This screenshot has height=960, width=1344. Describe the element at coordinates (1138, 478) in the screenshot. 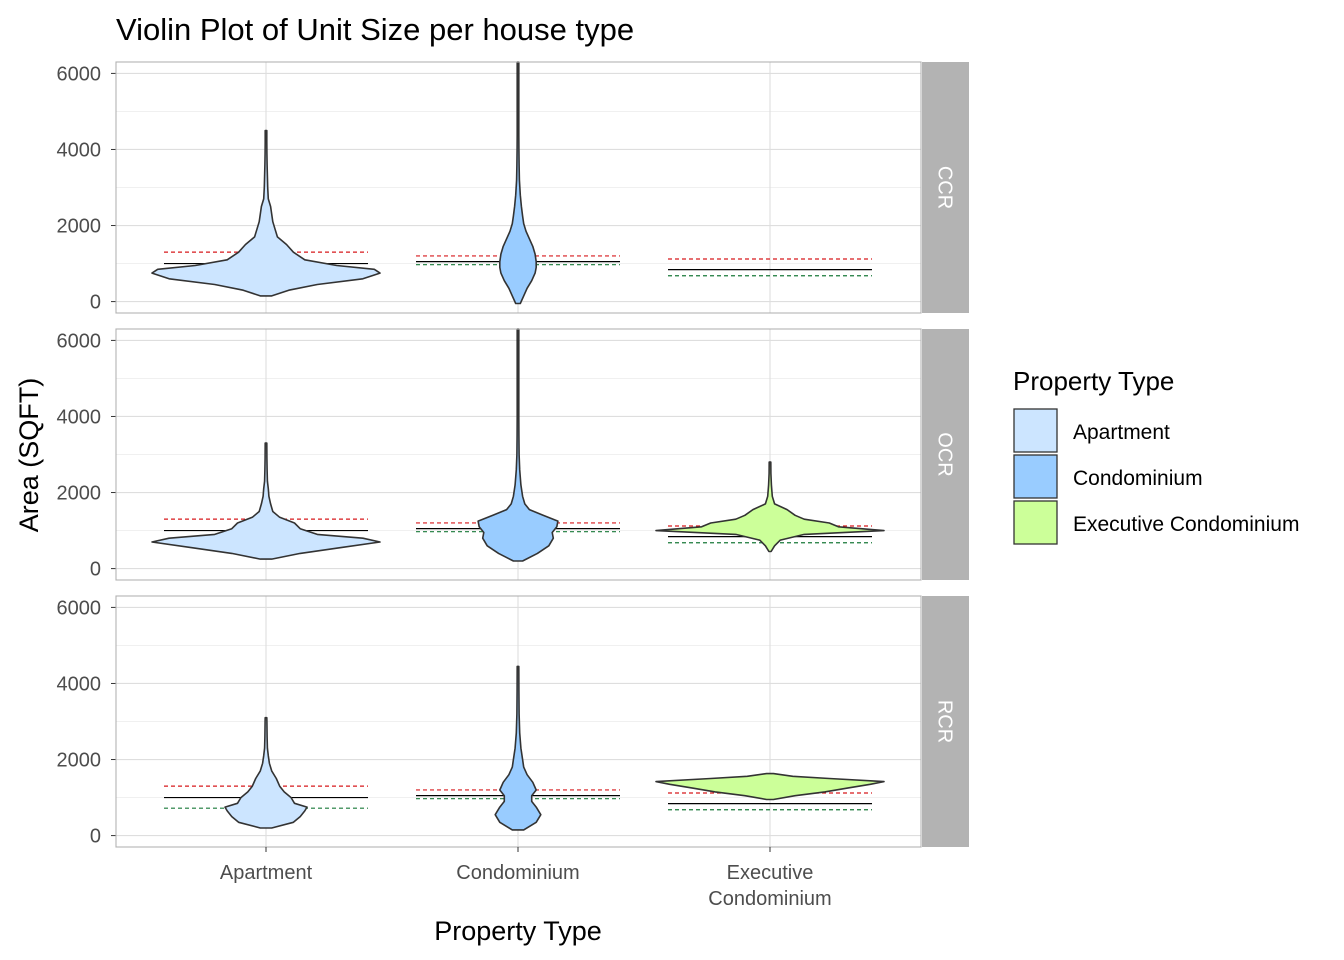

I see `legend-label-condominium: Condominium` at that location.